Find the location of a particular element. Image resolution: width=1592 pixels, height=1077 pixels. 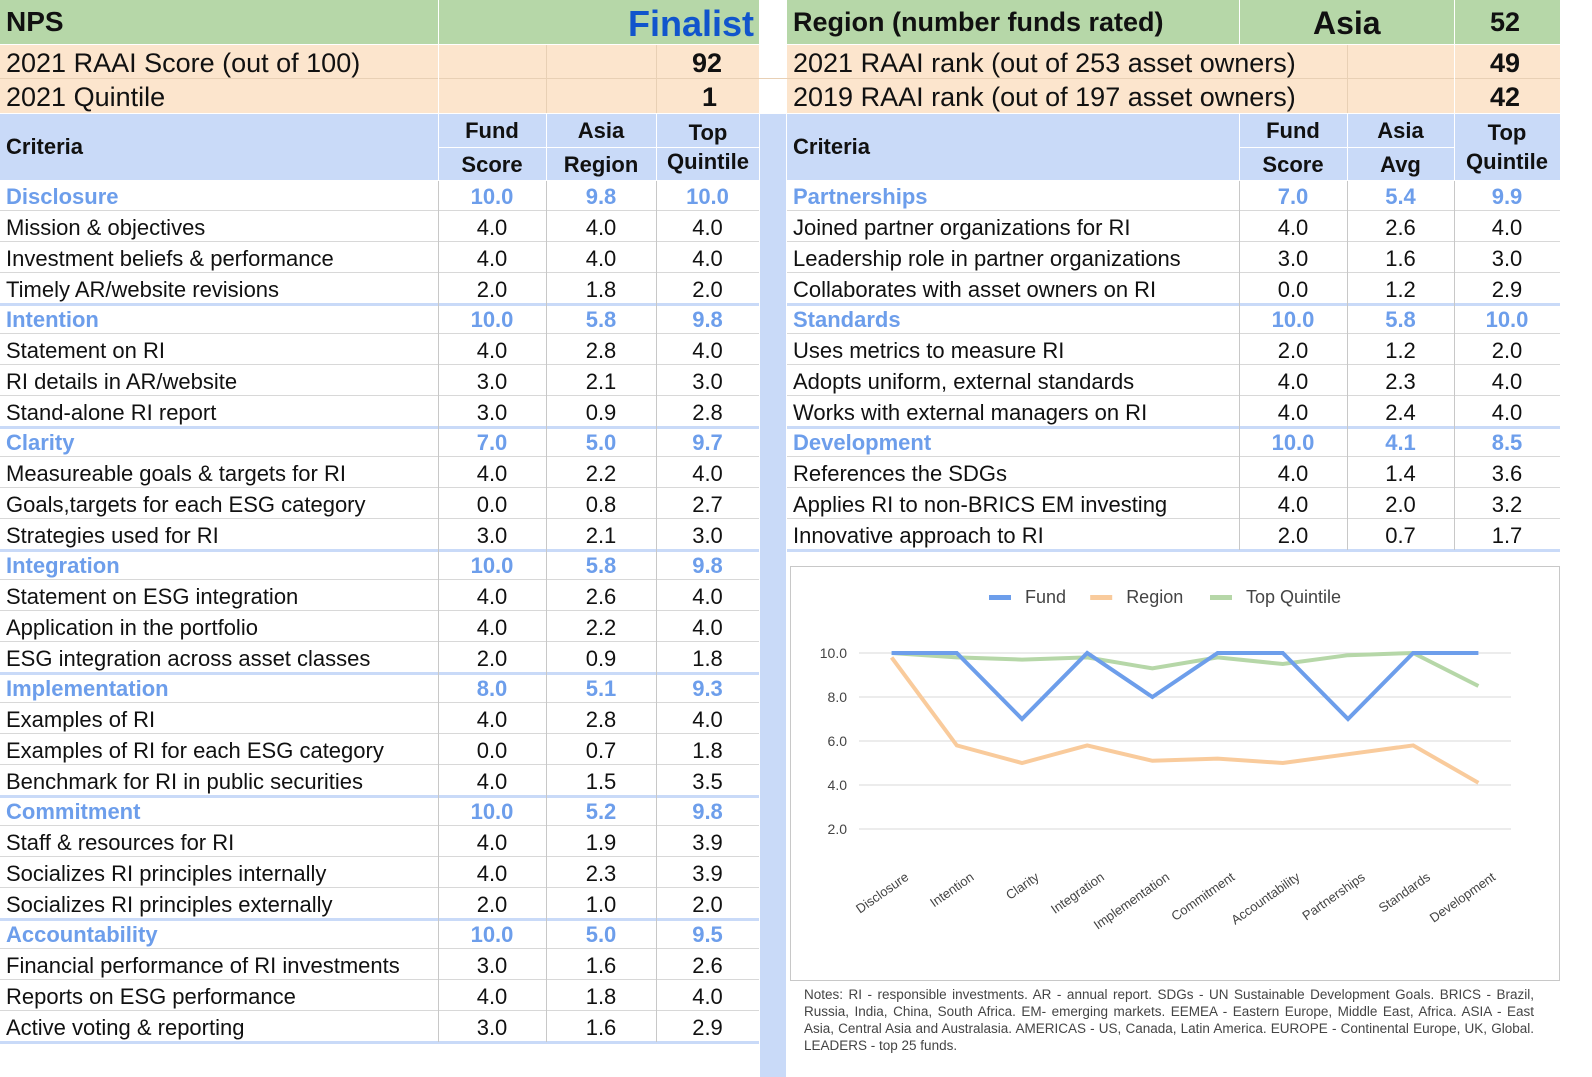

top-quintile-score: 10.0 is located at coordinates (707, 196).